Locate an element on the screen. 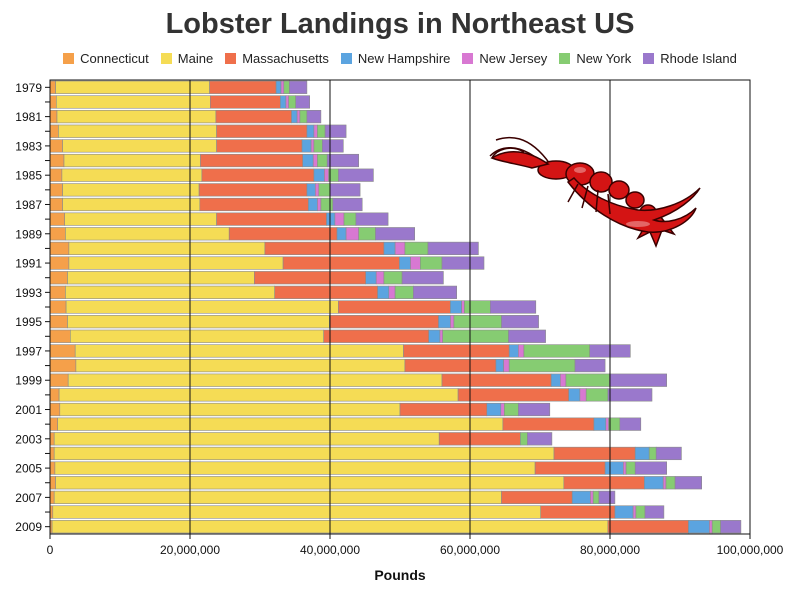  bar-new-hampshire-2009 is located at coordinates (699, 527).